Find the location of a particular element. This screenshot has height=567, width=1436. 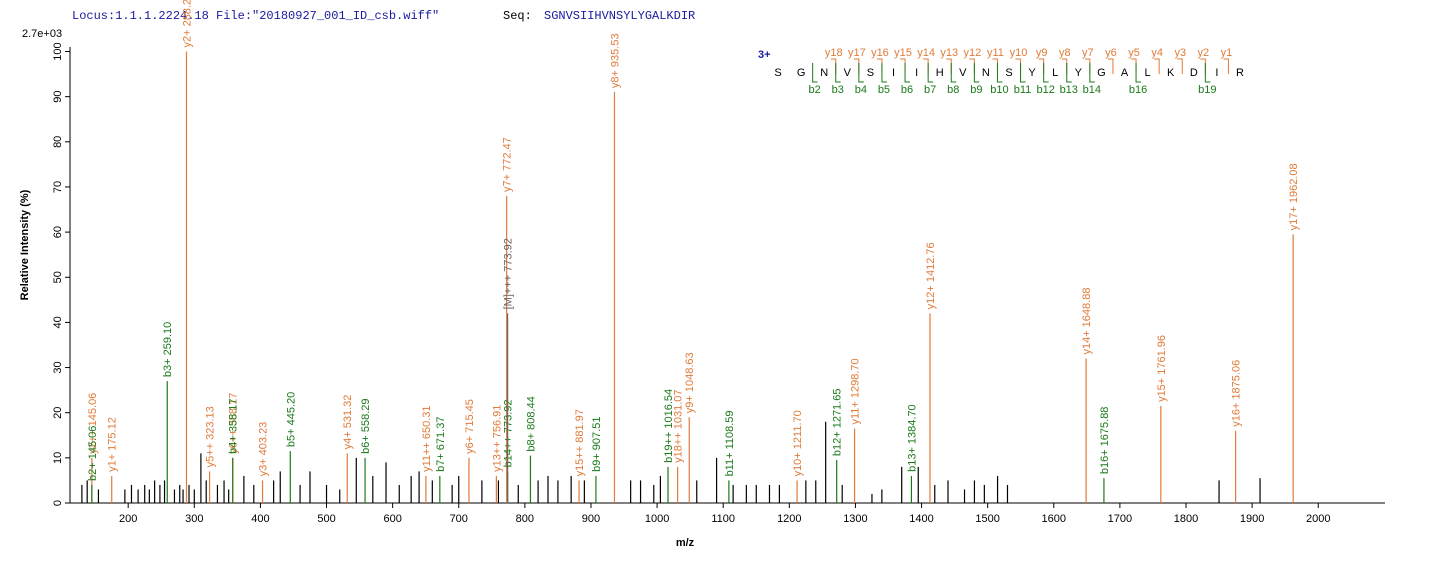

x-tick-label: 400 is located at coordinates (260, 519).